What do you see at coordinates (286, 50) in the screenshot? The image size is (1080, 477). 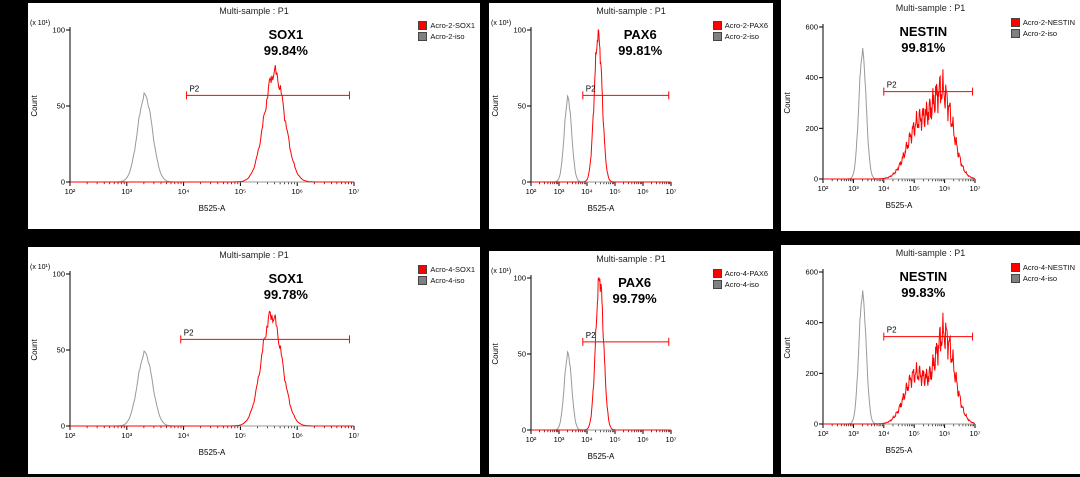 I see `marker-percent-label: 99.84%` at bounding box center [286, 50].